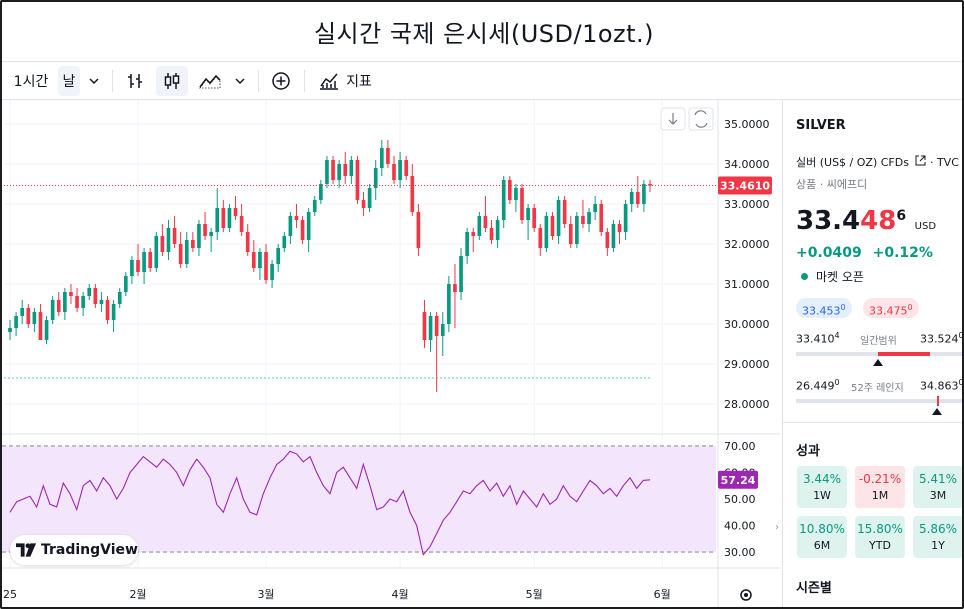 The width and height of the screenshot is (964, 609). I want to click on perf-card-1w: 3.44% 1W, so click(822, 487).